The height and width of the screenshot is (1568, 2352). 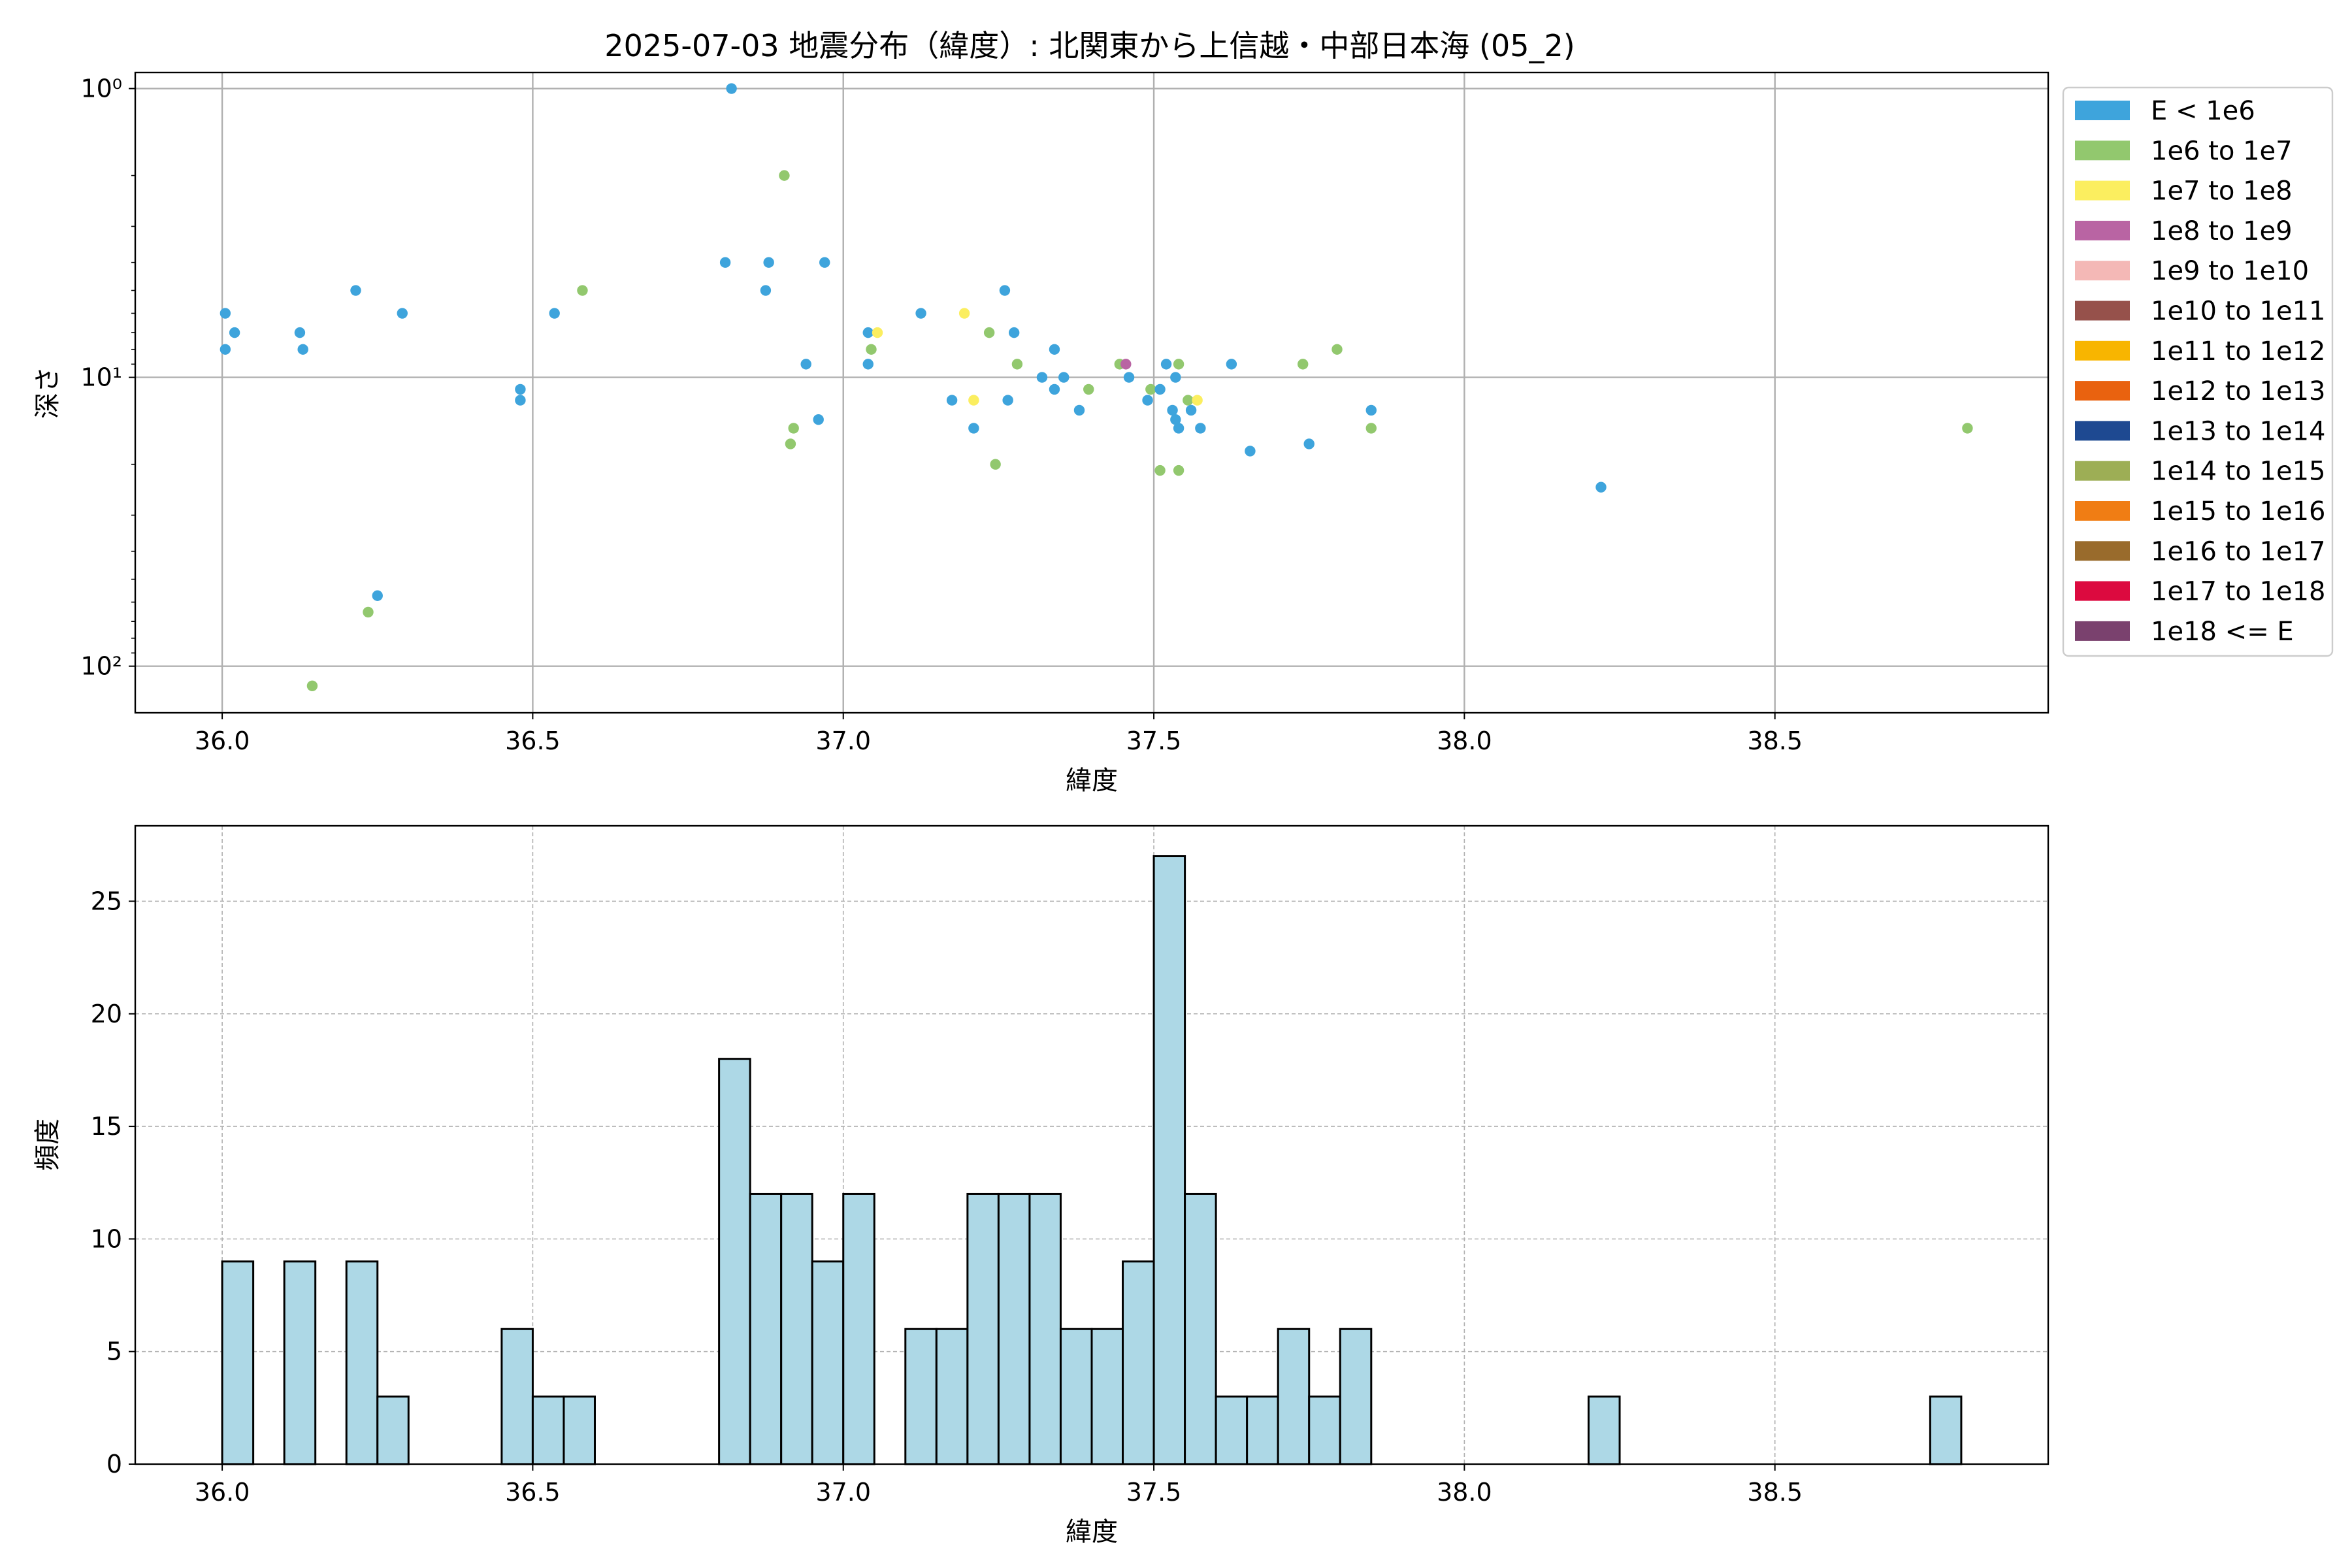 What do you see at coordinates (2238, 512) in the screenshot?
I see `legend-label: 1e15 to 1e16` at bounding box center [2238, 512].